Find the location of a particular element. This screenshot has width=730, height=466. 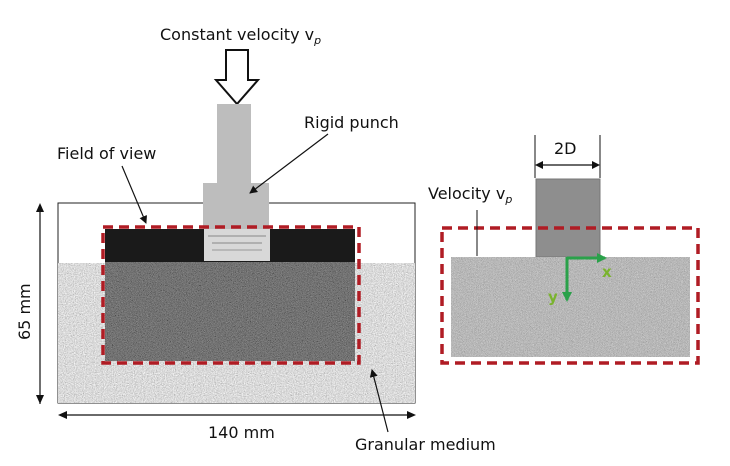

velocity-label: Velocity vp is located at coordinates (470, 195).